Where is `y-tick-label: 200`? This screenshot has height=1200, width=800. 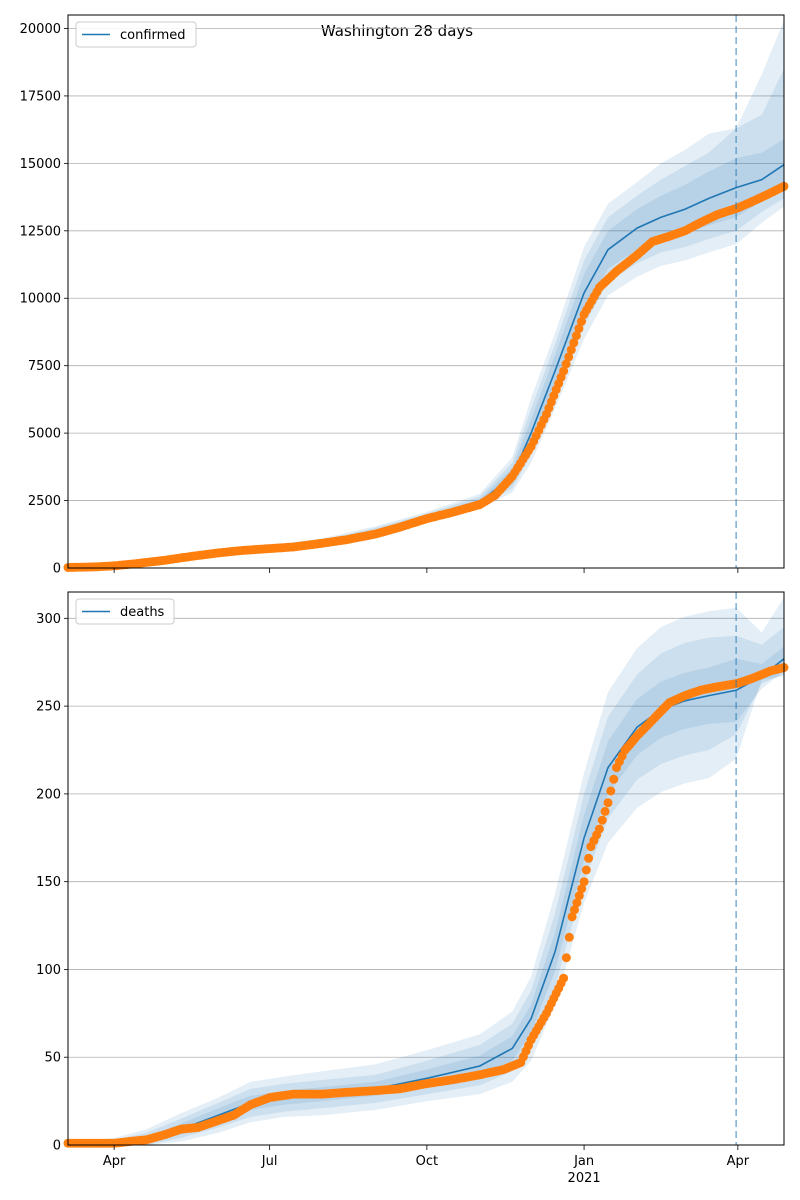 y-tick-label: 200 is located at coordinates (48, 794).